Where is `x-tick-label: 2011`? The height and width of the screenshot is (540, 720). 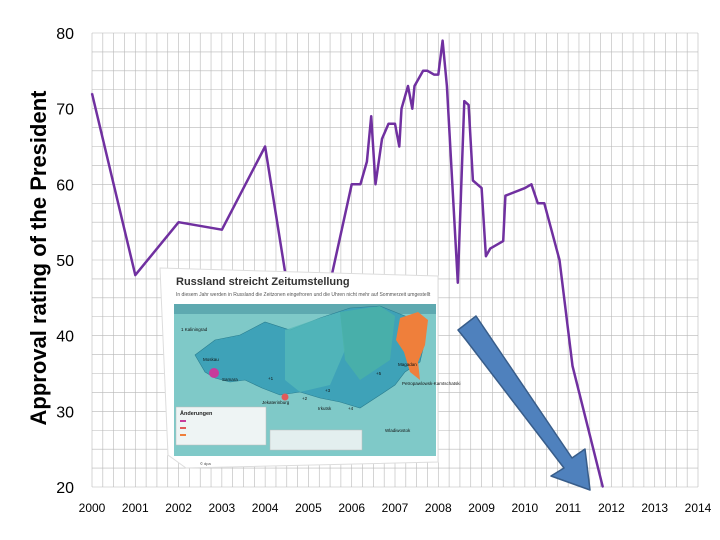
x-tick-label: 2011 is located at coordinates (568, 508).